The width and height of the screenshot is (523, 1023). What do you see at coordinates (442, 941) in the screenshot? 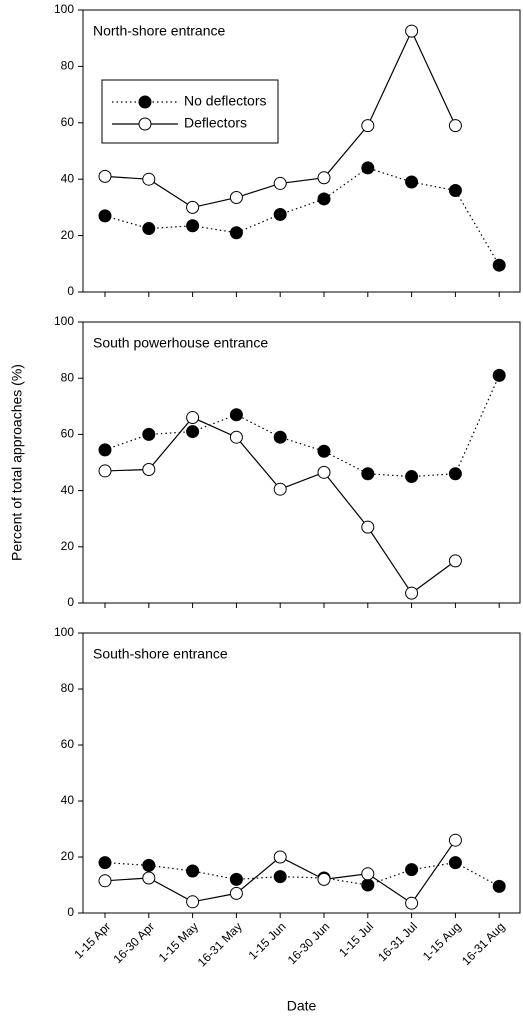
I see `x-tick-label: 1-15 Aug` at bounding box center [442, 941].